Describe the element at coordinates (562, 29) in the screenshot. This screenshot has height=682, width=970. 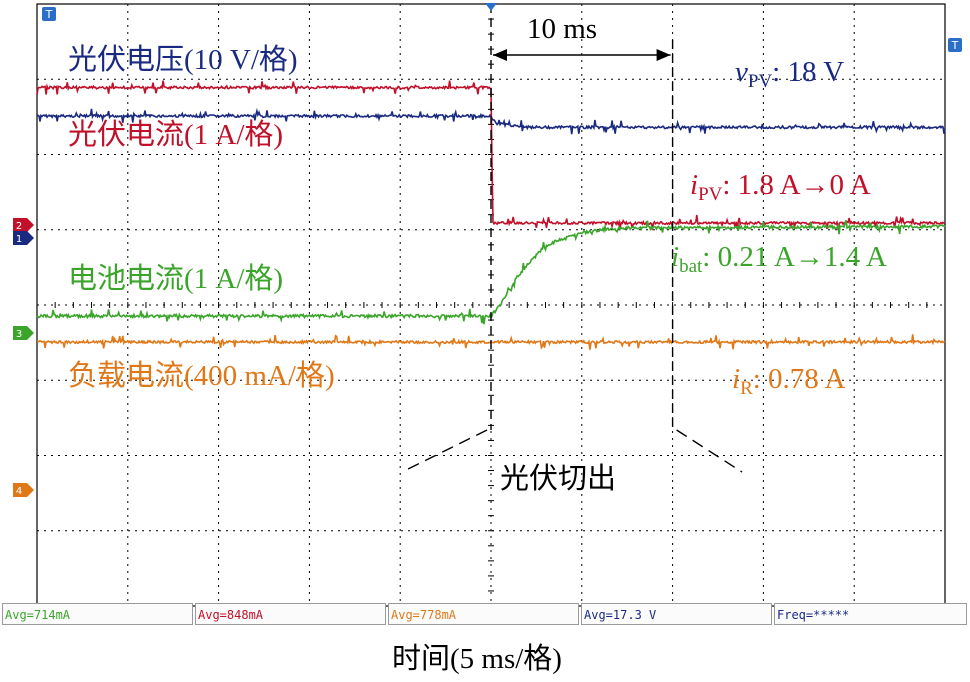
I see `time-span-label: 10 ms` at that location.